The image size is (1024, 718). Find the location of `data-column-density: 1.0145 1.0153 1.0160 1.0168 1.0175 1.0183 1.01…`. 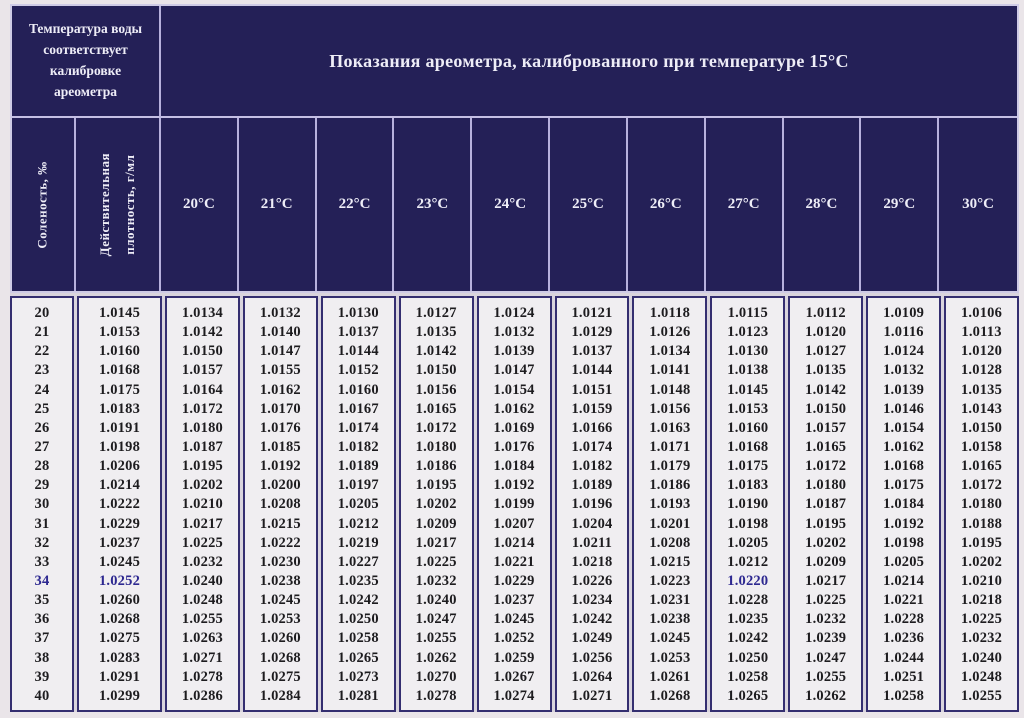

data-column-density: 1.0145 1.0153 1.0160 1.0168 1.0175 1.0183 1.01… is located at coordinates (119, 504).